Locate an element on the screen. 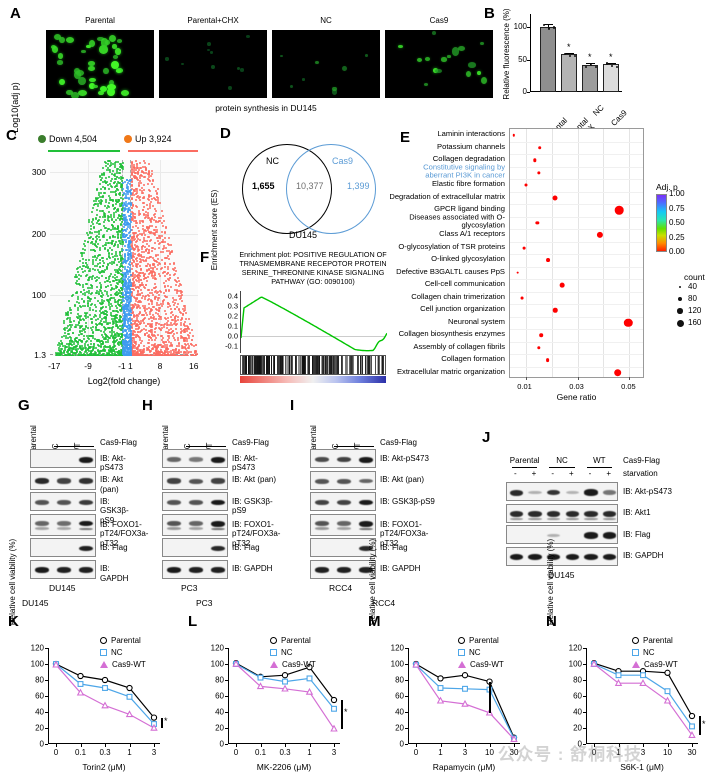  panel-b-errorcap is located at coordinates (548, 25).